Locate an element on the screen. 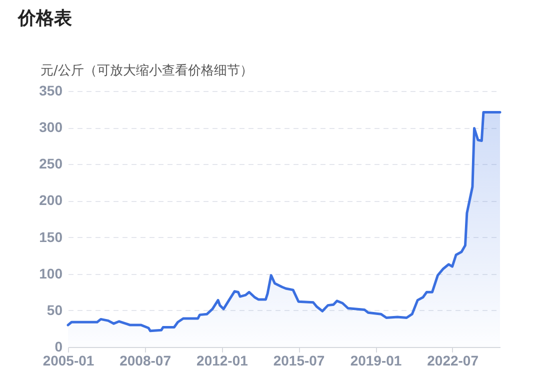 Image resolution: width=543 pixels, height=370 pixels. y-axis-title: 元/公斤（可放大缩小查看价格细节） is located at coordinates (146, 71).